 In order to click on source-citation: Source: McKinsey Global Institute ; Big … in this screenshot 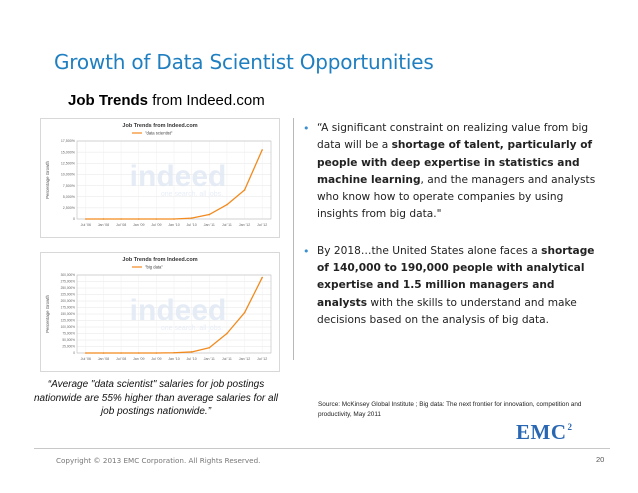, I will do `click(450, 409)`.